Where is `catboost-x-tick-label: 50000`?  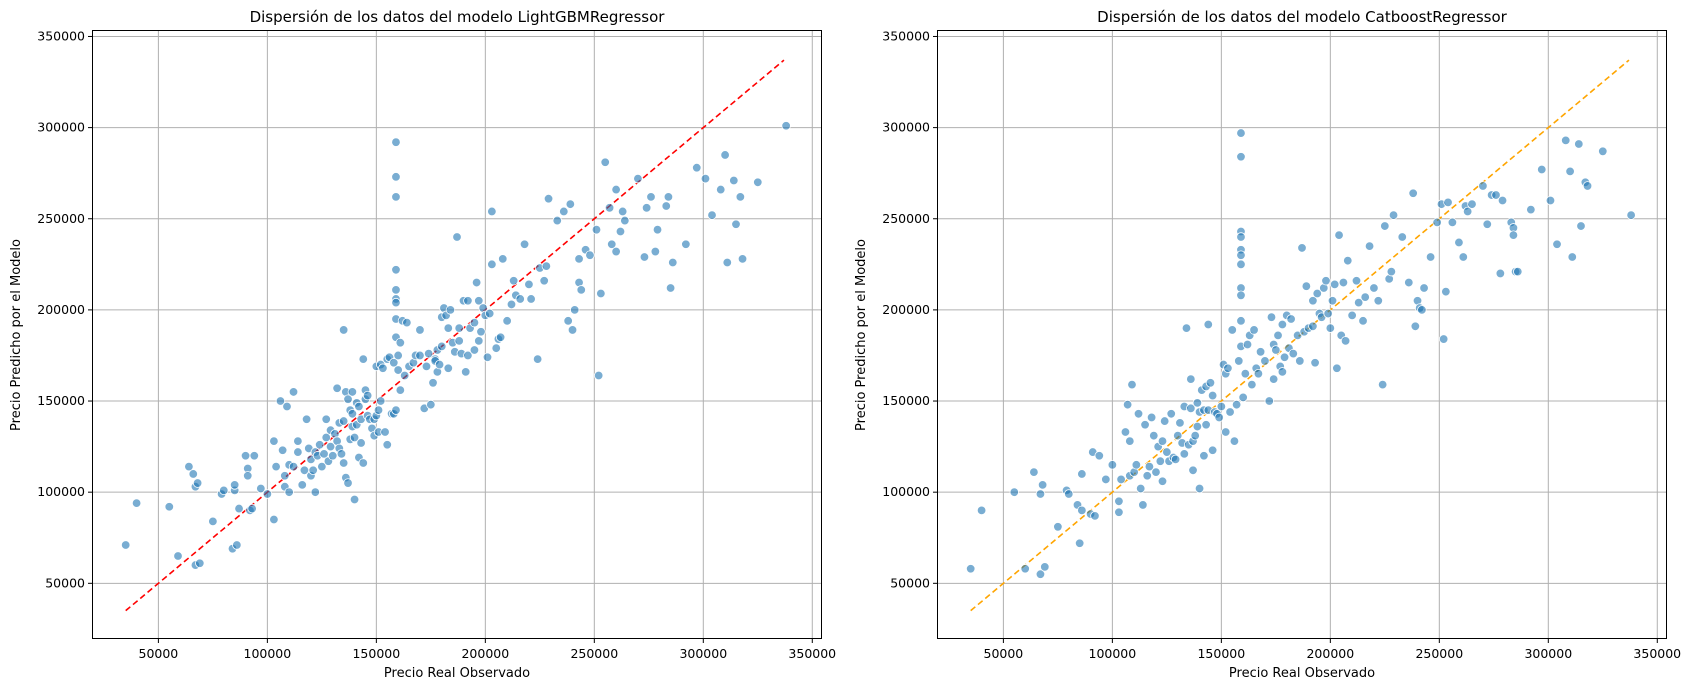 catboost-x-tick-label: 50000 is located at coordinates (1004, 653).